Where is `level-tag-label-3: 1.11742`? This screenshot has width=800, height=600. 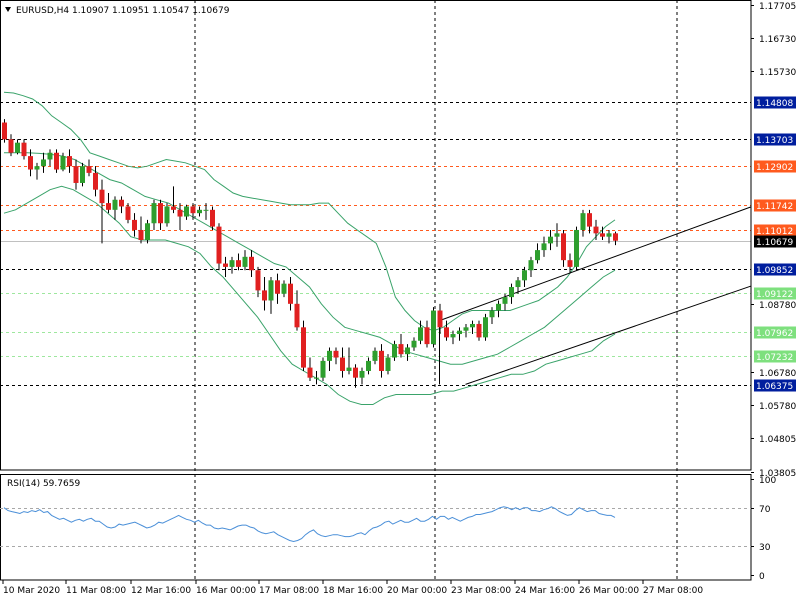 level-tag-label-3: 1.11742 is located at coordinates (774, 207).